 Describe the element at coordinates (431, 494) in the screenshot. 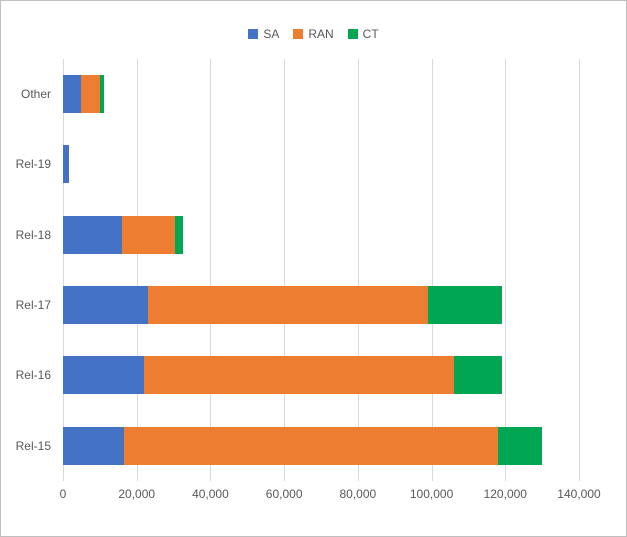

I see `x-tick-label: 100,000` at that location.